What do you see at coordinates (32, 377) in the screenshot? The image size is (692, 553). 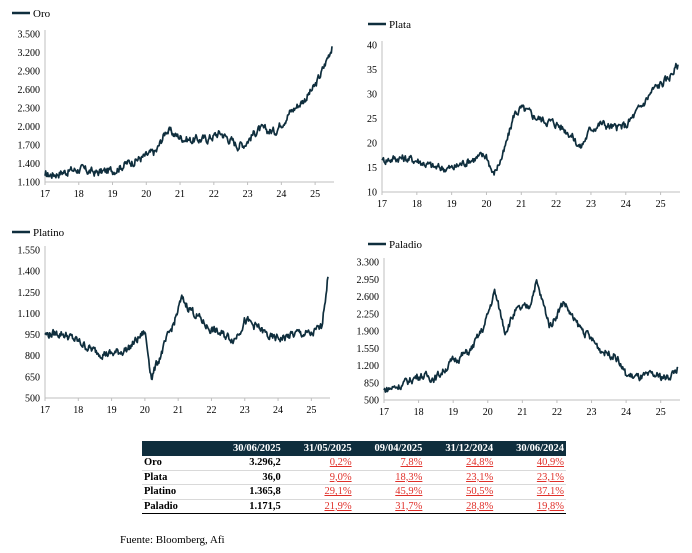 I see `y-tick-label: 650` at bounding box center [32, 377].